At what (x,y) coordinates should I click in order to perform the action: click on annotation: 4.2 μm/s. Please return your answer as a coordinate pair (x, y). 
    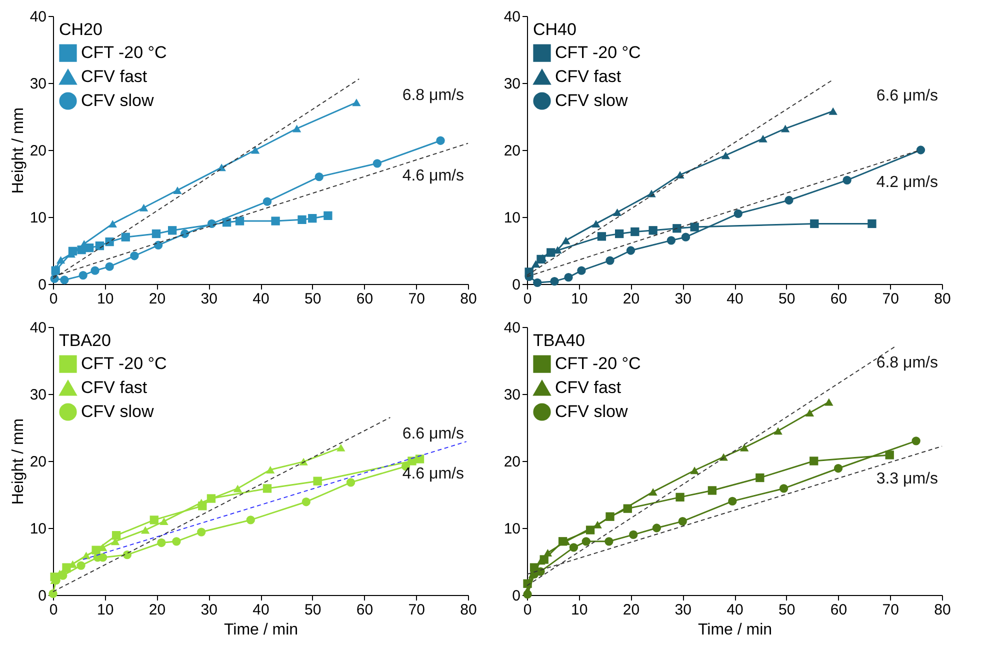
    Looking at the image, I should click on (907, 182).